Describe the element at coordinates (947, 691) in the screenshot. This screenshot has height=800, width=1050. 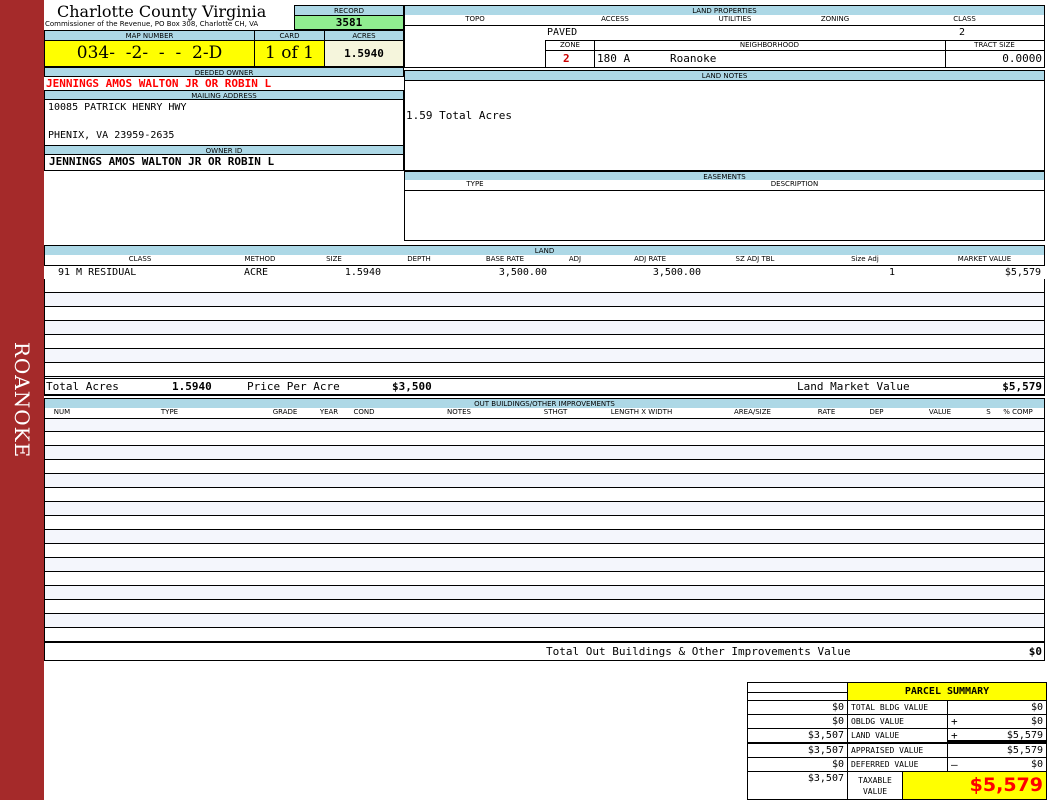
I see `parcel-summary-title: PARCEL SUMMARY` at that location.